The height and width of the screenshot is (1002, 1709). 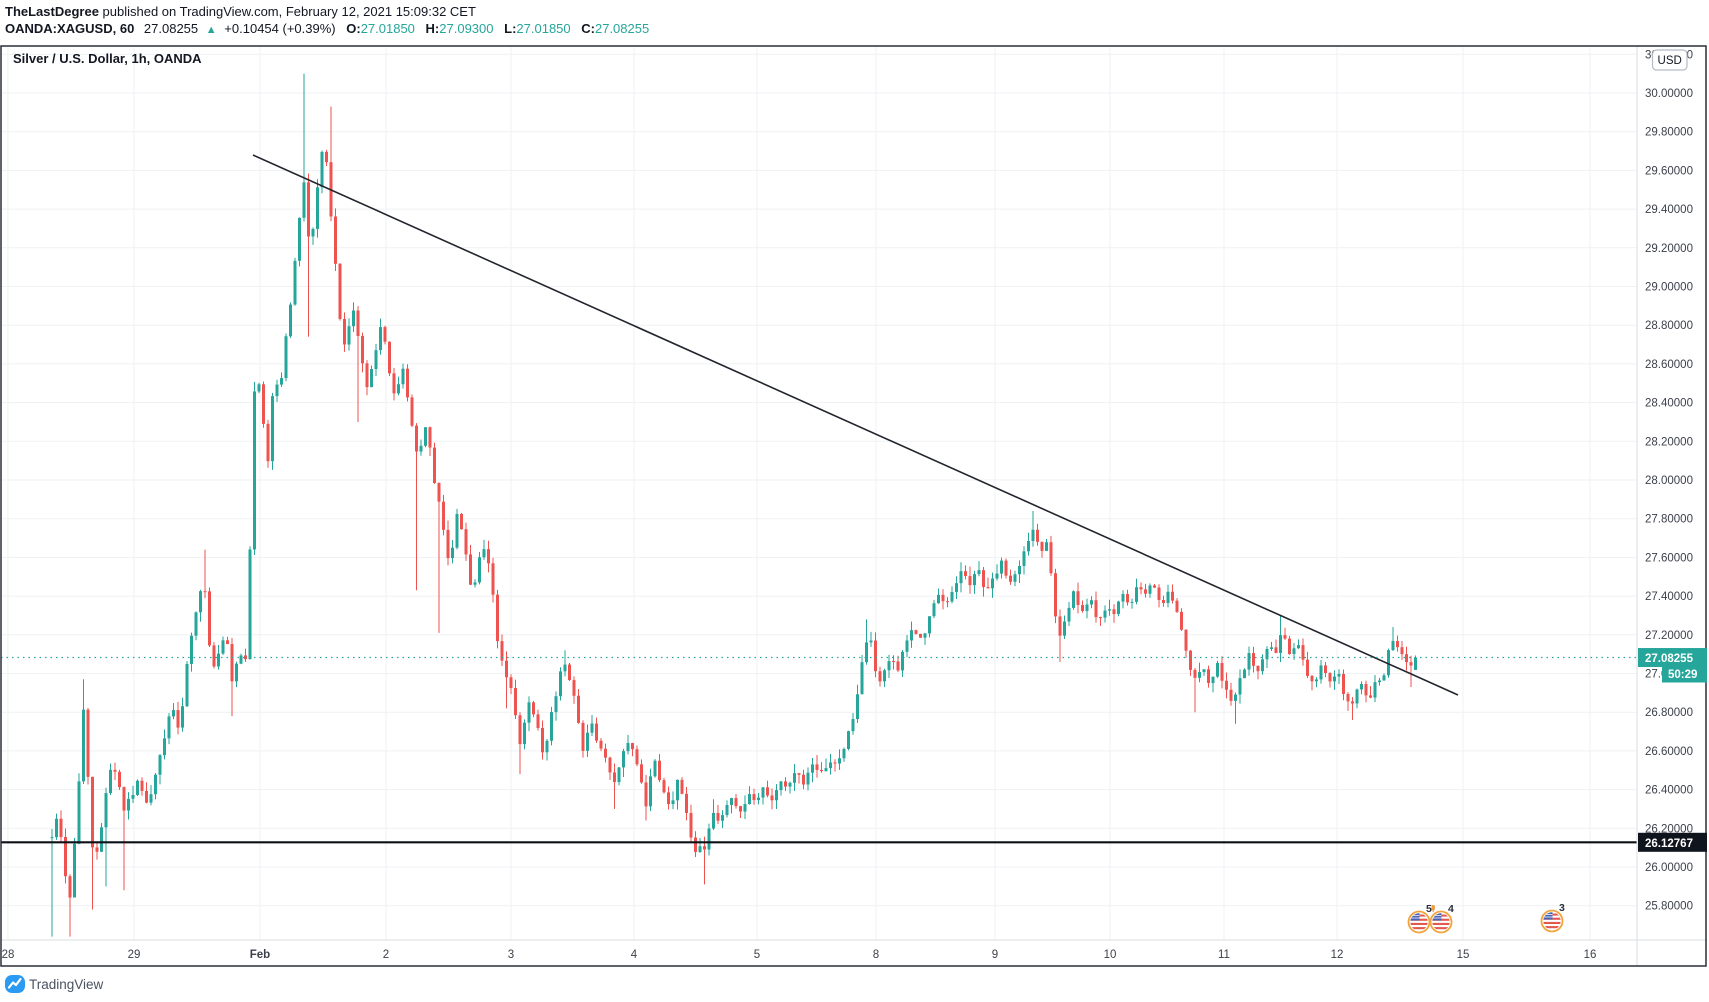 What do you see at coordinates (622, 28) in the screenshot?
I see `close-value: 27.08255` at bounding box center [622, 28].